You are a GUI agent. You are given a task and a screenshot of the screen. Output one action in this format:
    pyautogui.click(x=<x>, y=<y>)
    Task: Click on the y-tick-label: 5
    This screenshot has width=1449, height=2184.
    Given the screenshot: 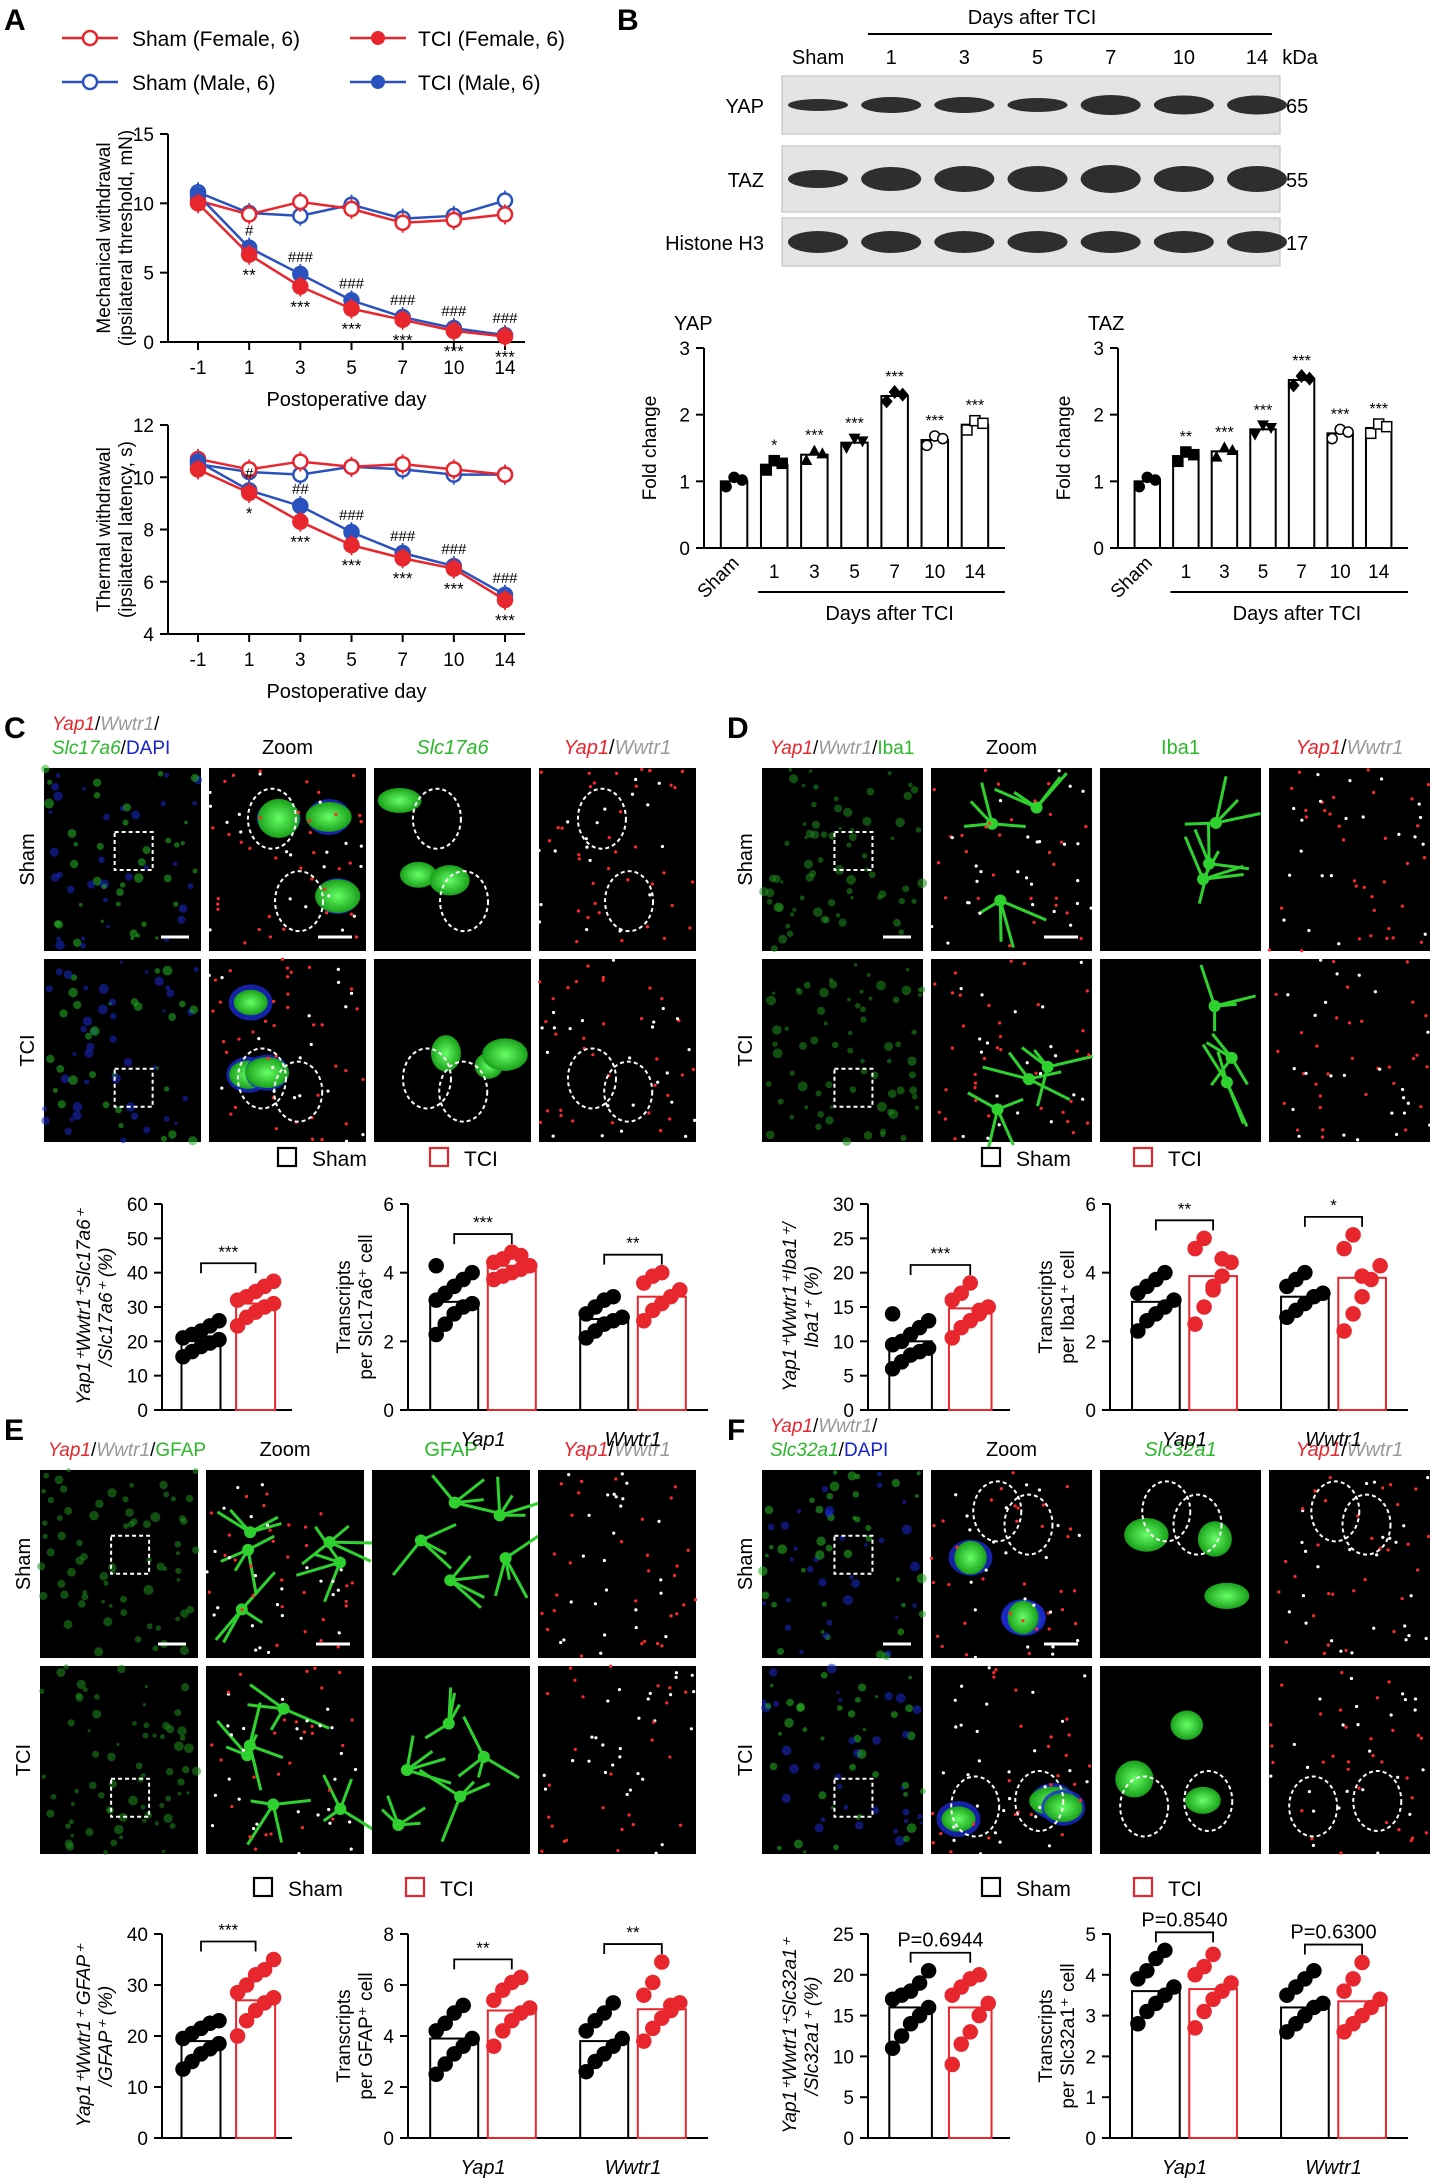 What is the action you would take?
    pyautogui.click(x=1090, y=1935)
    